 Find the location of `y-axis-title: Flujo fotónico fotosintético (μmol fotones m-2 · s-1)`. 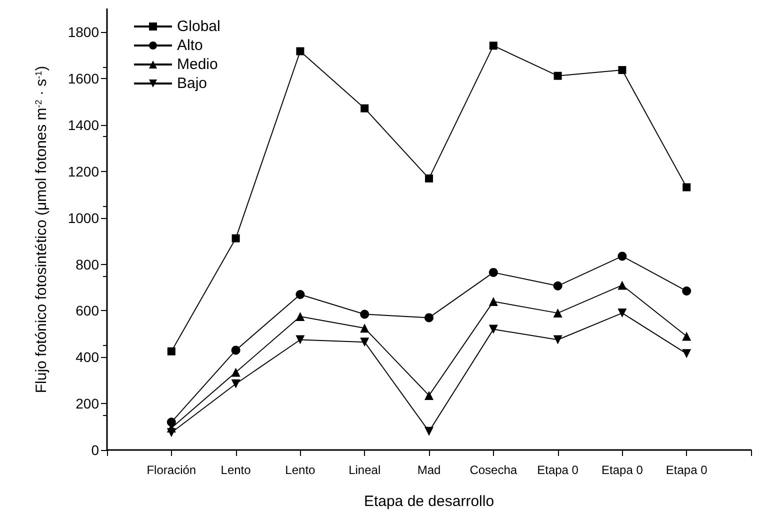

y-axis-title: Flujo fotónico fotosintético (μmol fotones m-2 · s-1) is located at coordinates (41, 230).